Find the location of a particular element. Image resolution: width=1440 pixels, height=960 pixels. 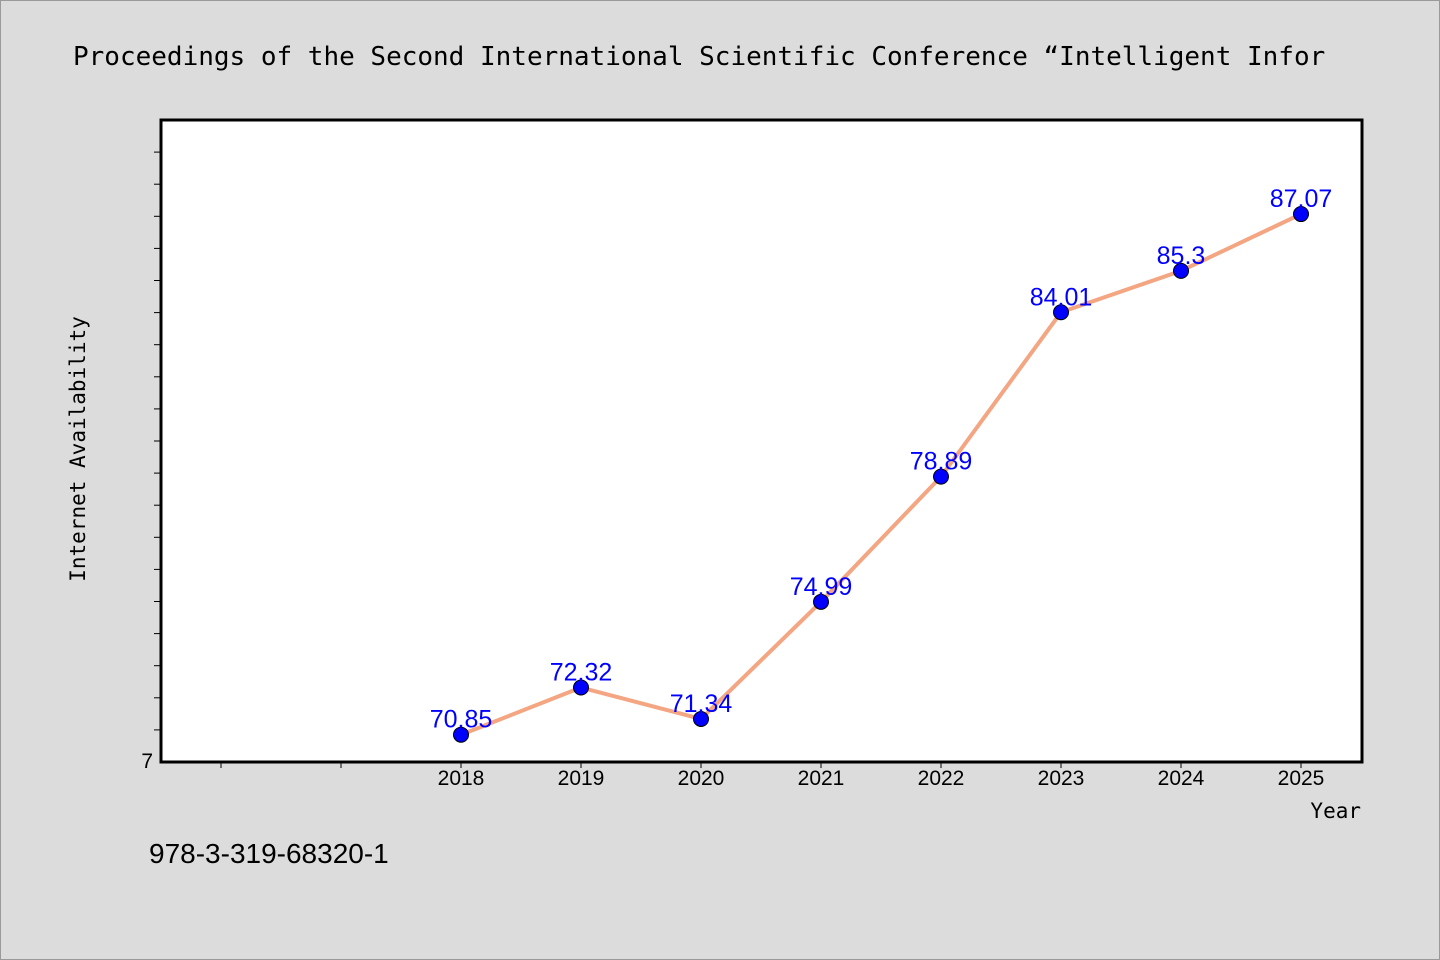

data-label: 84.01 is located at coordinates (1061, 297).